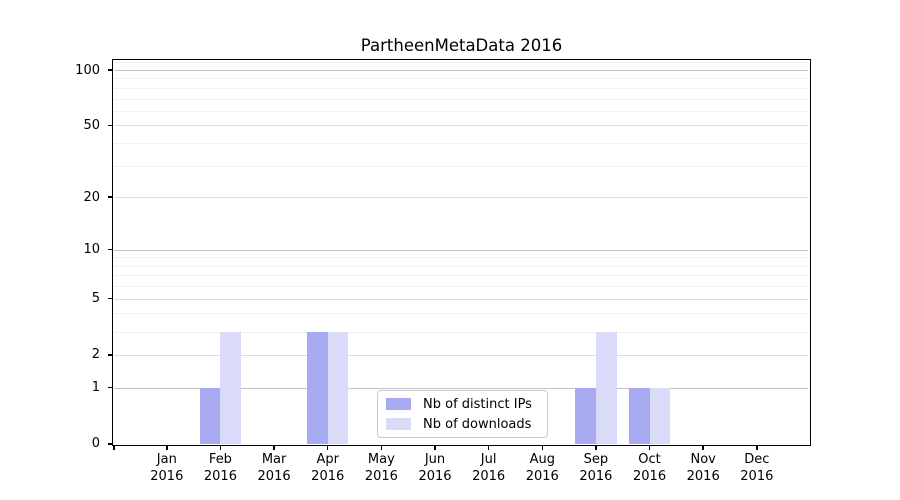 This screenshot has height=500, width=900. What do you see at coordinates (91, 250) in the screenshot?
I see `y-axis-tick-label: 10` at bounding box center [91, 250].